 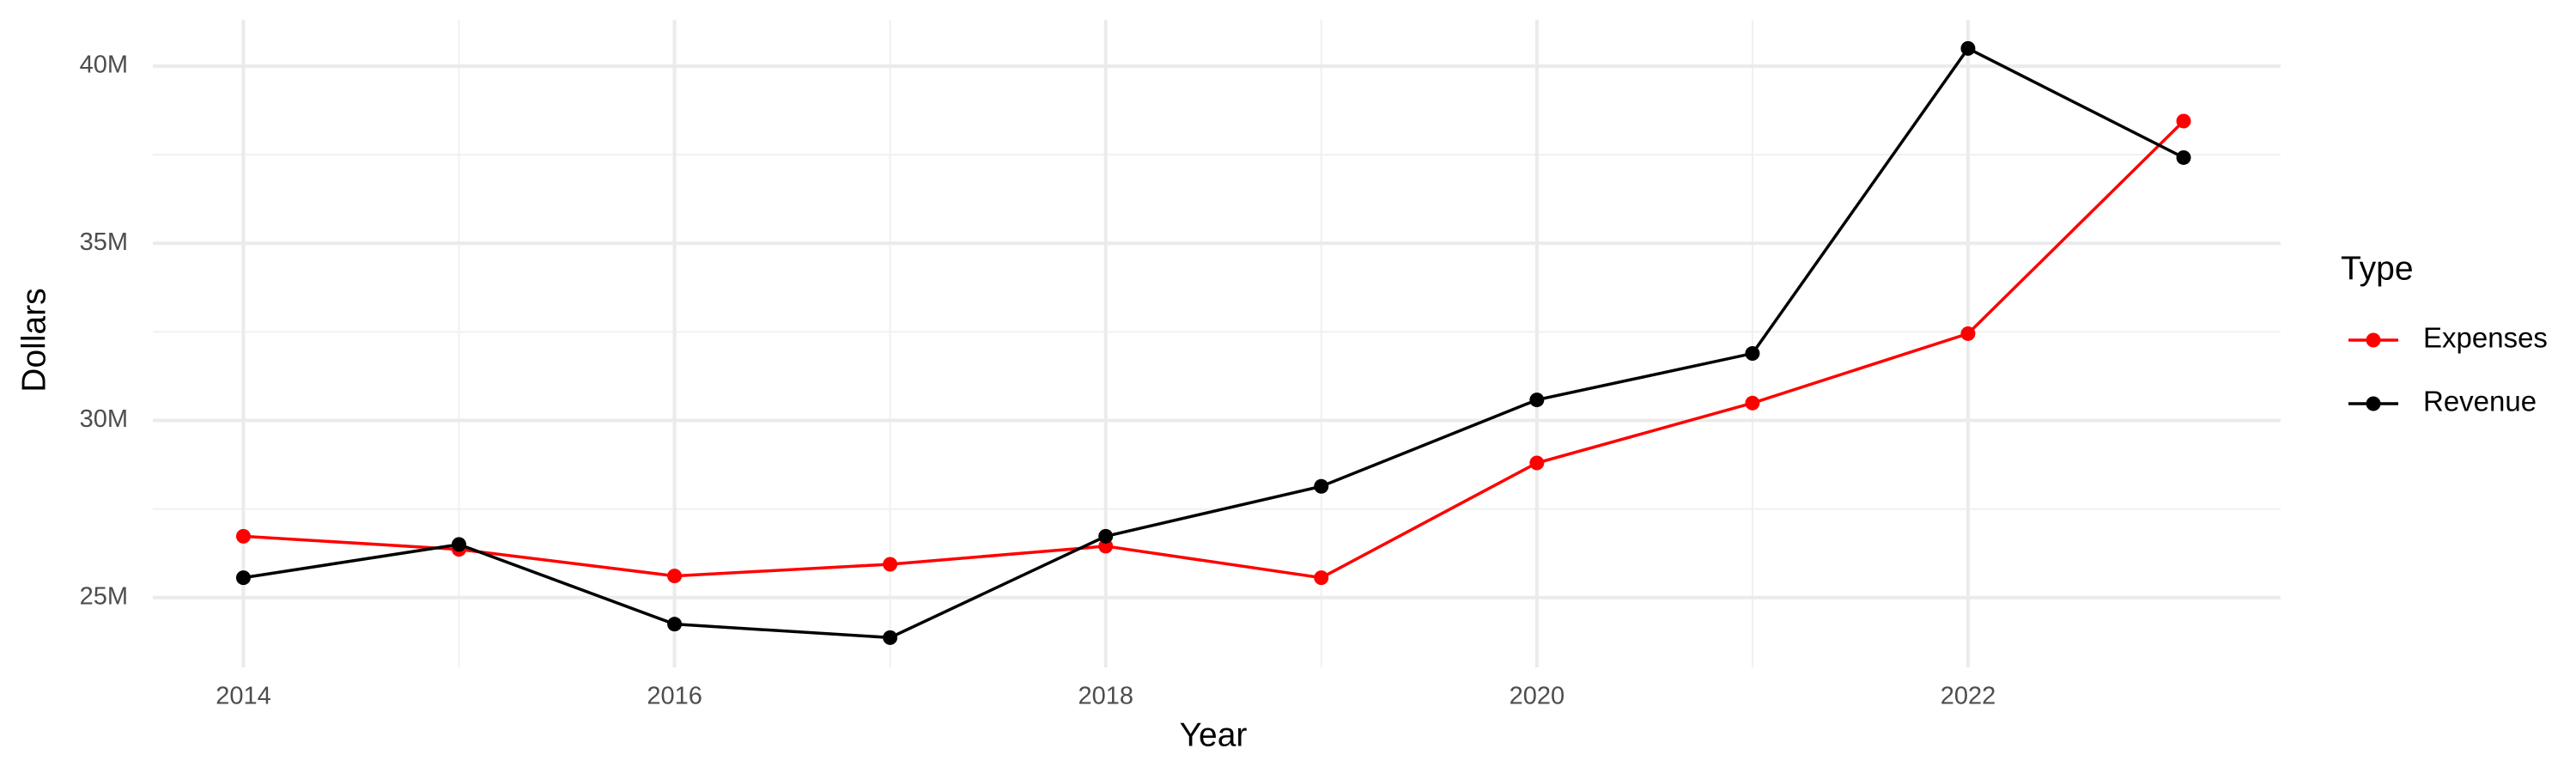 I want to click on x-tick-label: 2016, so click(x=674, y=696).